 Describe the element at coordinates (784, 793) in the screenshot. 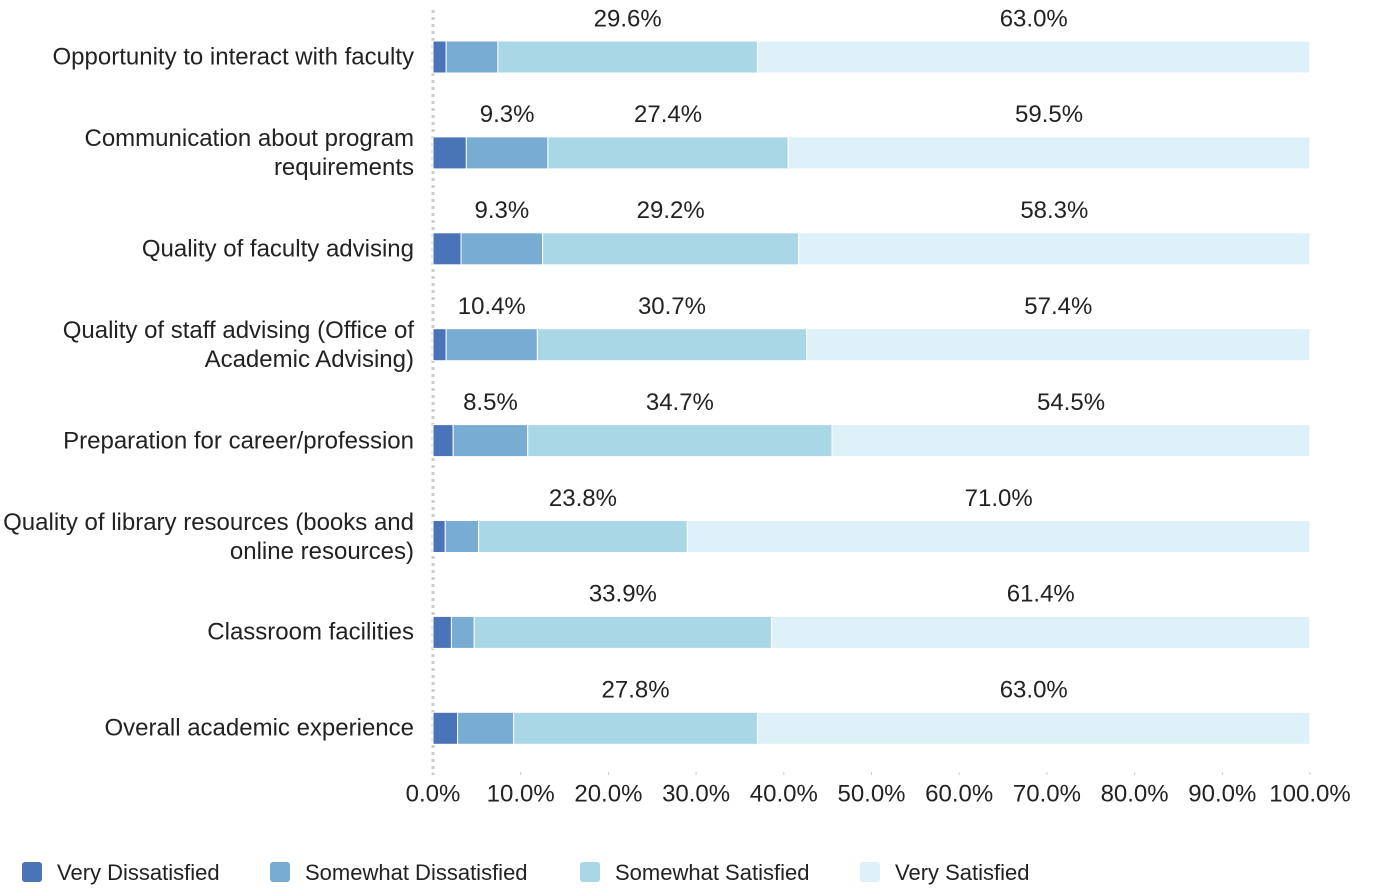

I see `x-tick-label: 40.0%` at that location.